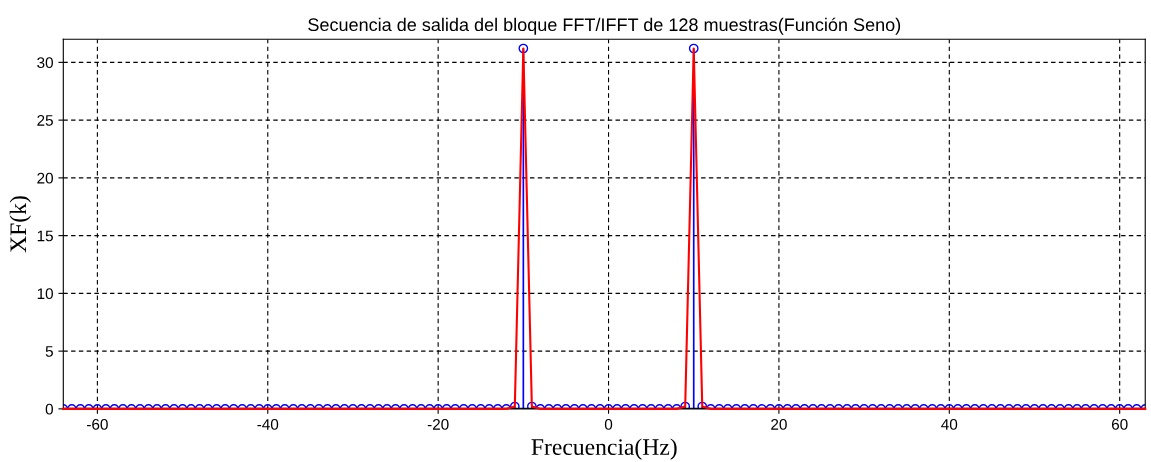 The height and width of the screenshot is (462, 1151). I want to click on y-tick-label: 25, so click(45, 120).